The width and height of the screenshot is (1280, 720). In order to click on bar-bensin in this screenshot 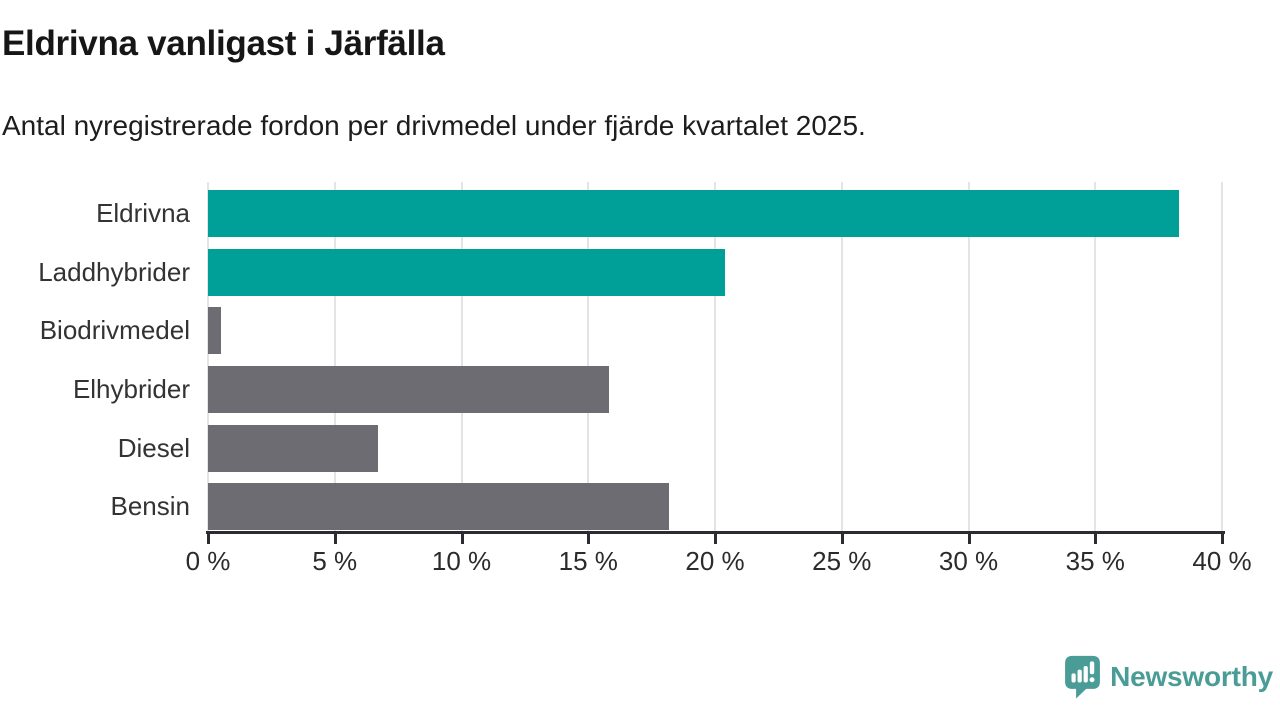, I will do `click(439, 507)`.